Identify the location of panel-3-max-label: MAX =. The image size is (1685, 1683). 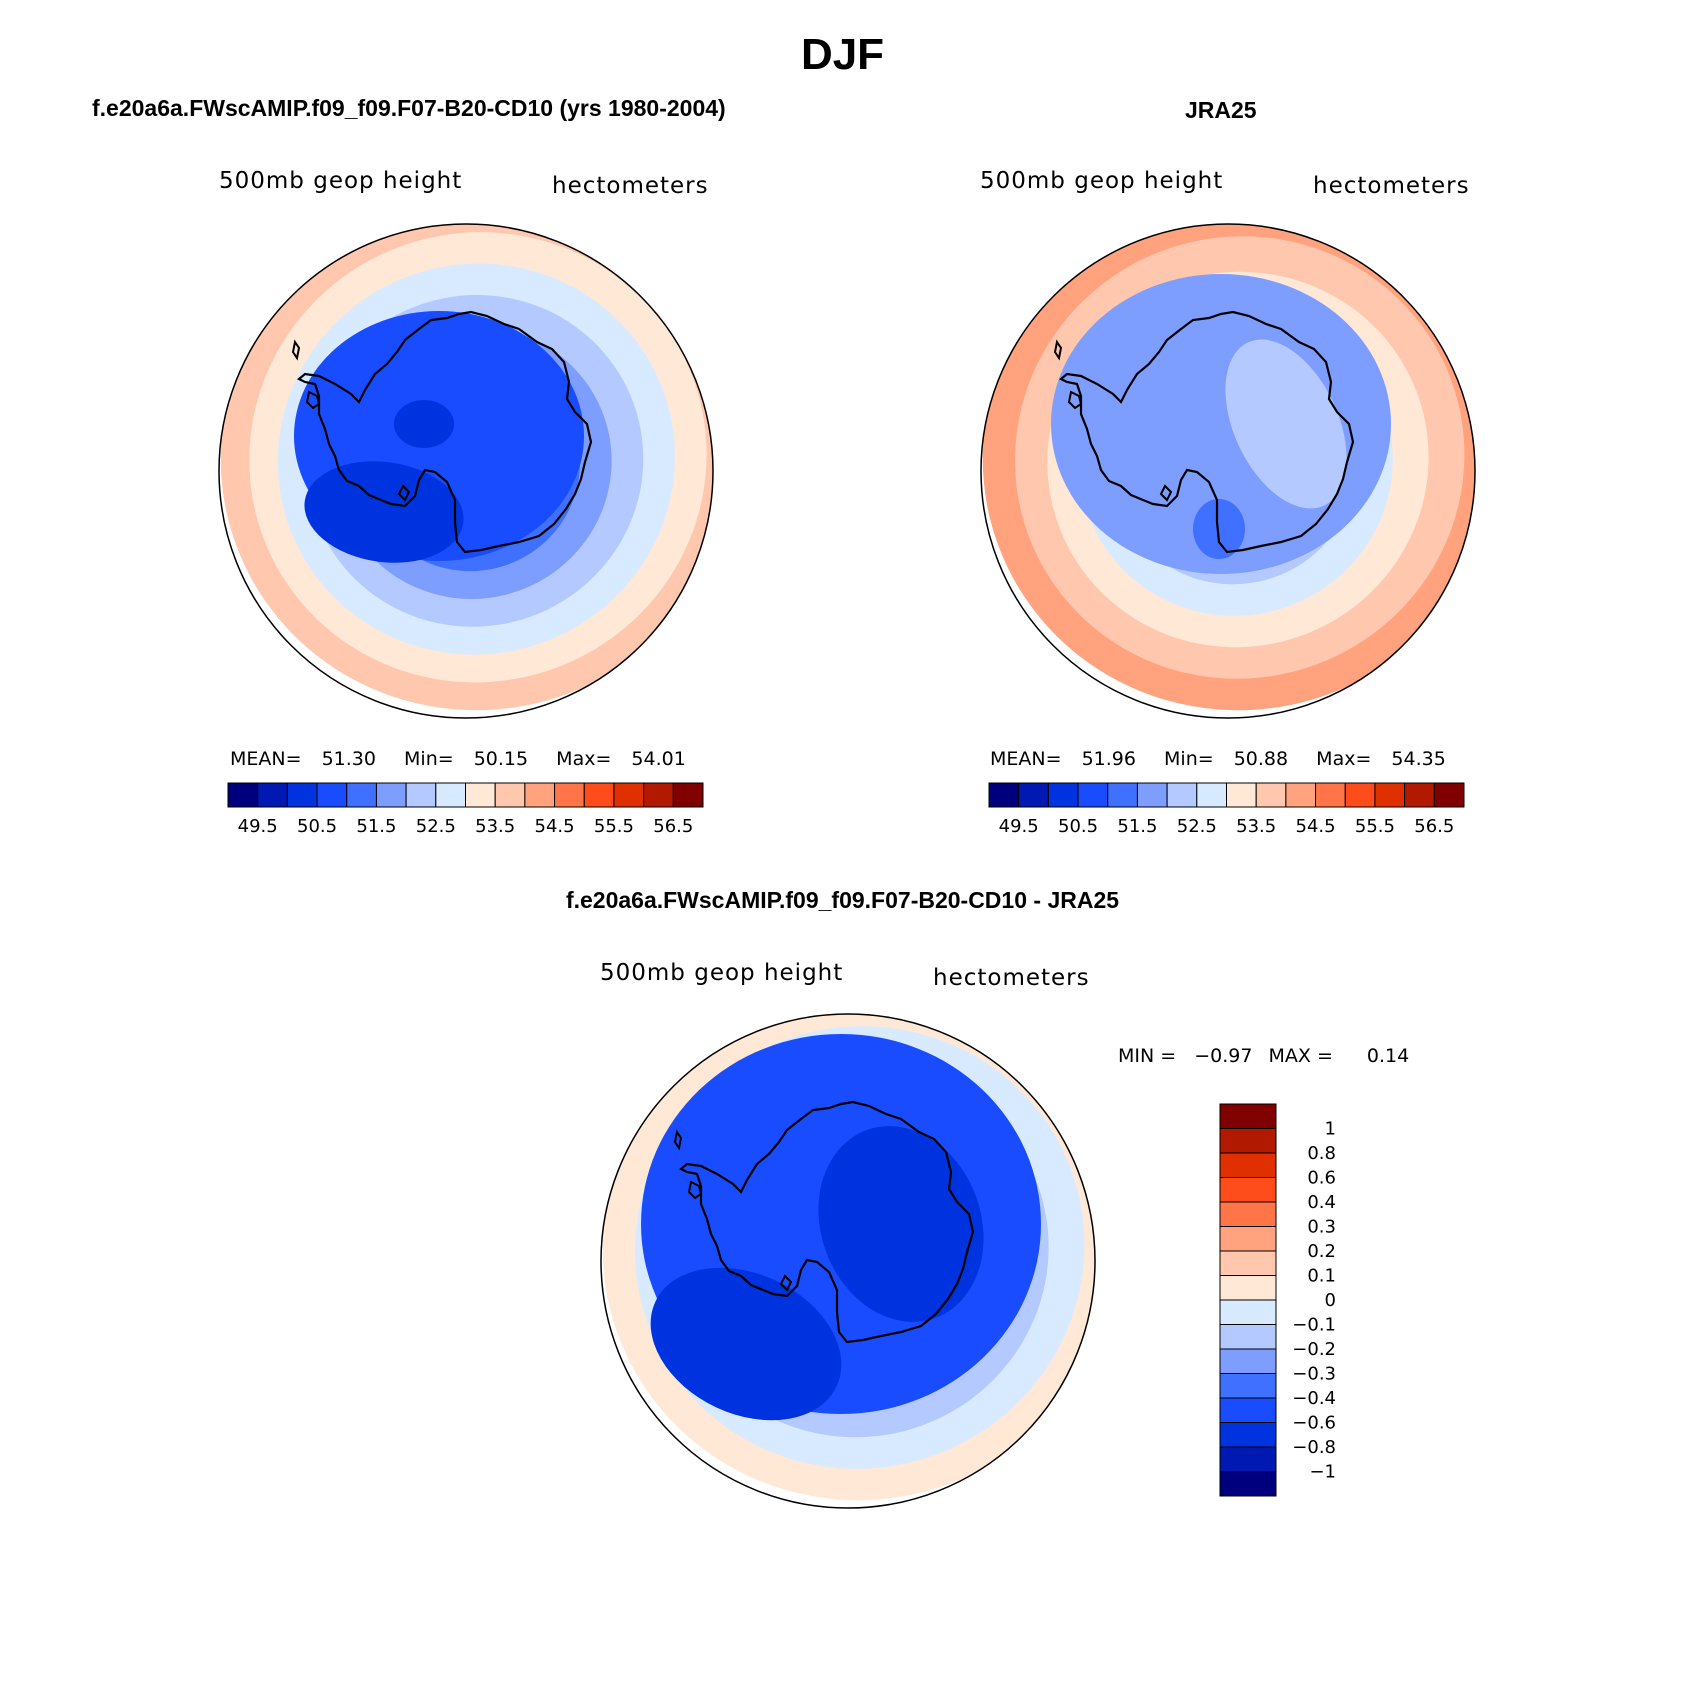
(1300, 1056).